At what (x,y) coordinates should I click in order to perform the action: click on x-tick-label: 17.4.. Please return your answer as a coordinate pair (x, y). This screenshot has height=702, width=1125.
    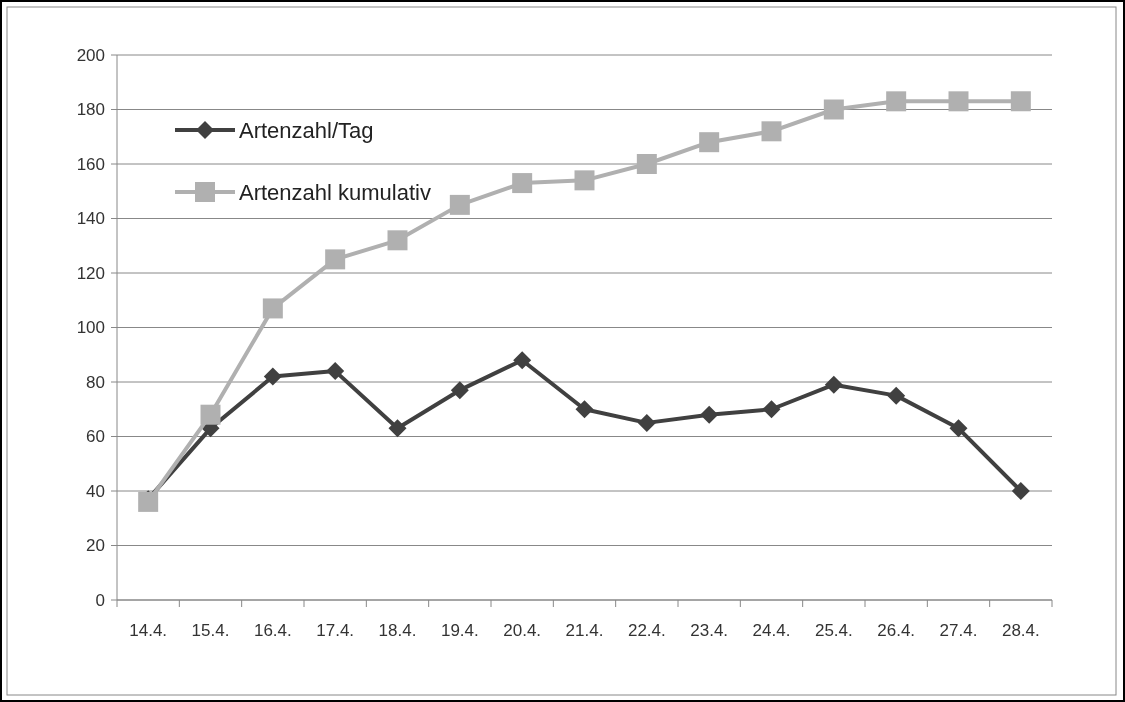
    Looking at the image, I should click on (335, 630).